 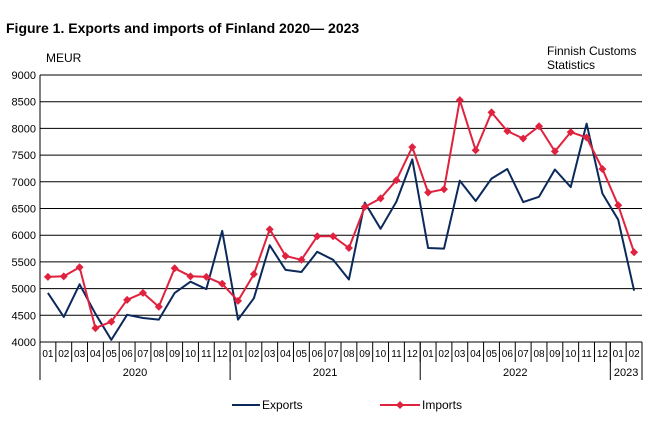 I want to click on legend-item-imports: Imports, so click(x=421, y=405).